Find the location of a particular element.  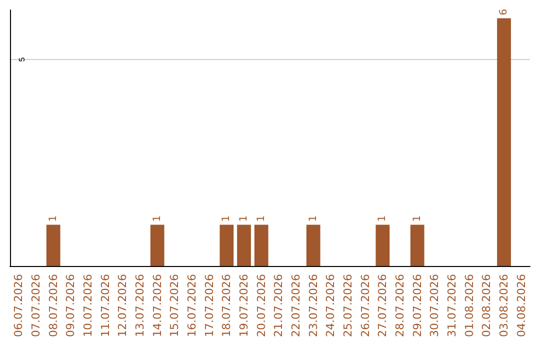

y-tick-label: 5 is located at coordinates (22, 59).